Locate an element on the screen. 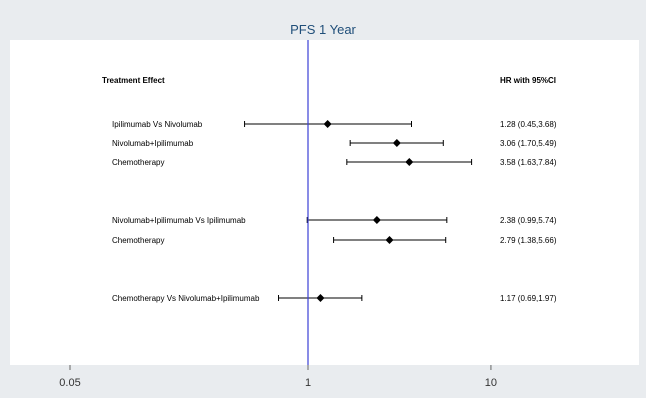  forest-row: Ipilimumab Vs Nivolumab 1.28 (0.45,3.68) is located at coordinates (334, 124).